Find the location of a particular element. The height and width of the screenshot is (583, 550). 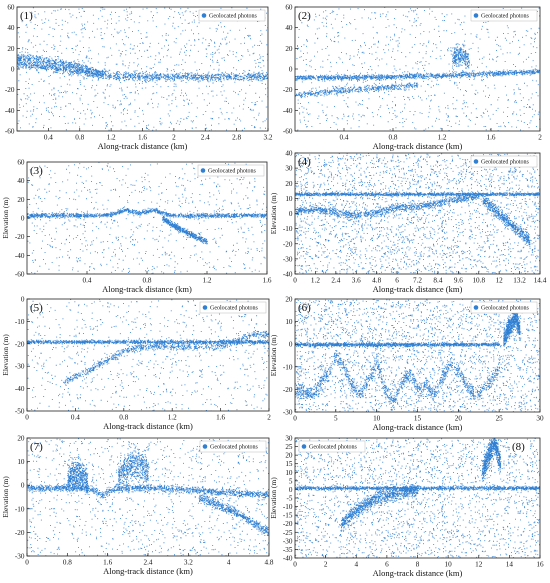

x-tick-label: 9.6 is located at coordinates (458, 281).